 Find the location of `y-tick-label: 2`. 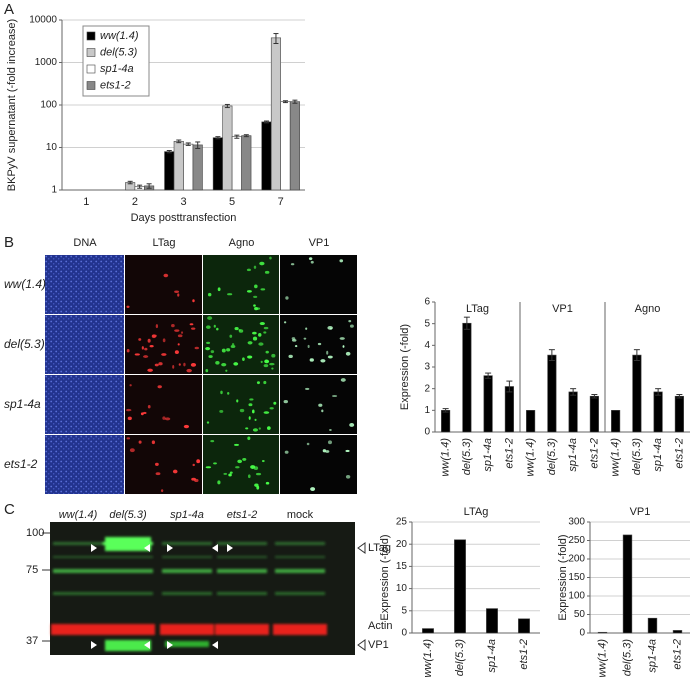

y-tick-label: 2 is located at coordinates (427, 388).